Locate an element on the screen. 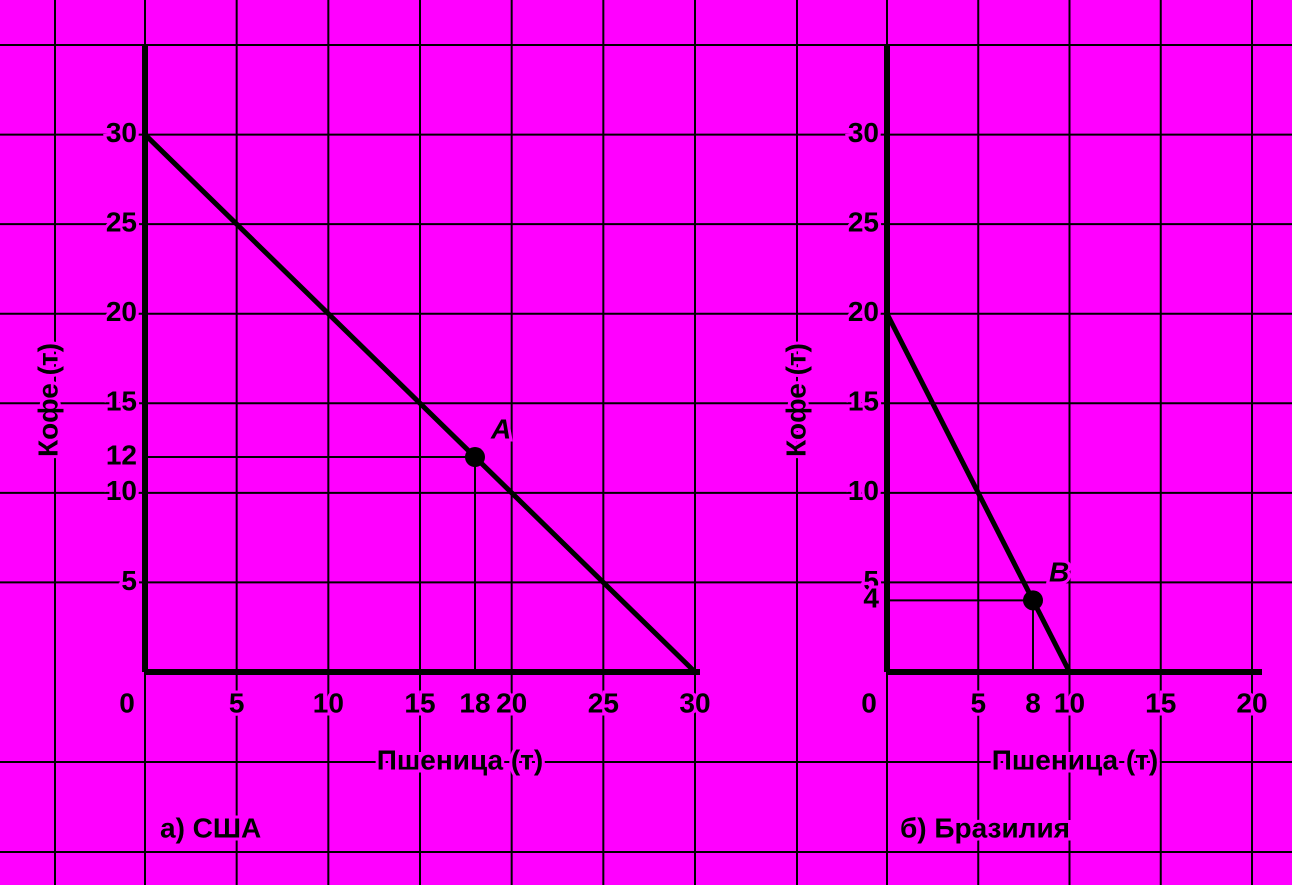 This screenshot has height=885, width=1292. x-tick-label: 25 is located at coordinates (603, 702).